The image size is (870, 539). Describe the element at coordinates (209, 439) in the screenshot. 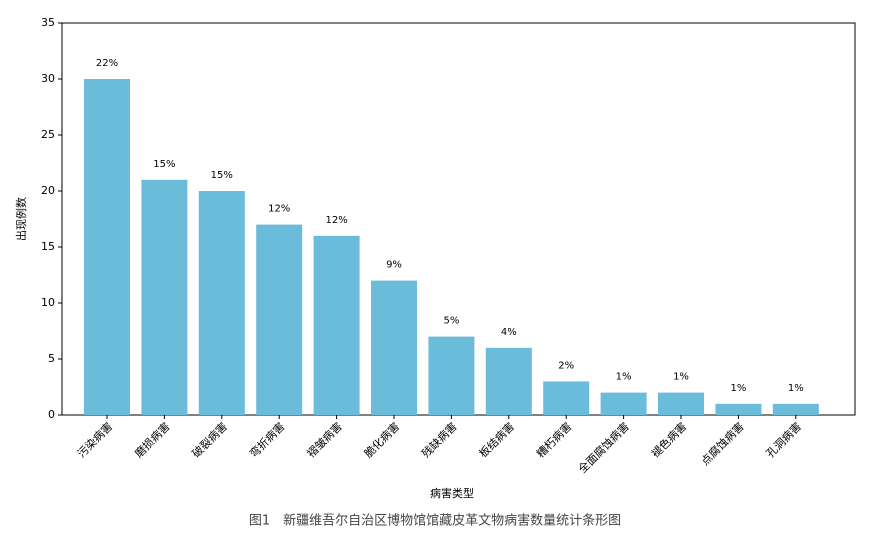

I see `x-tick-label: 破裂病害` at that location.